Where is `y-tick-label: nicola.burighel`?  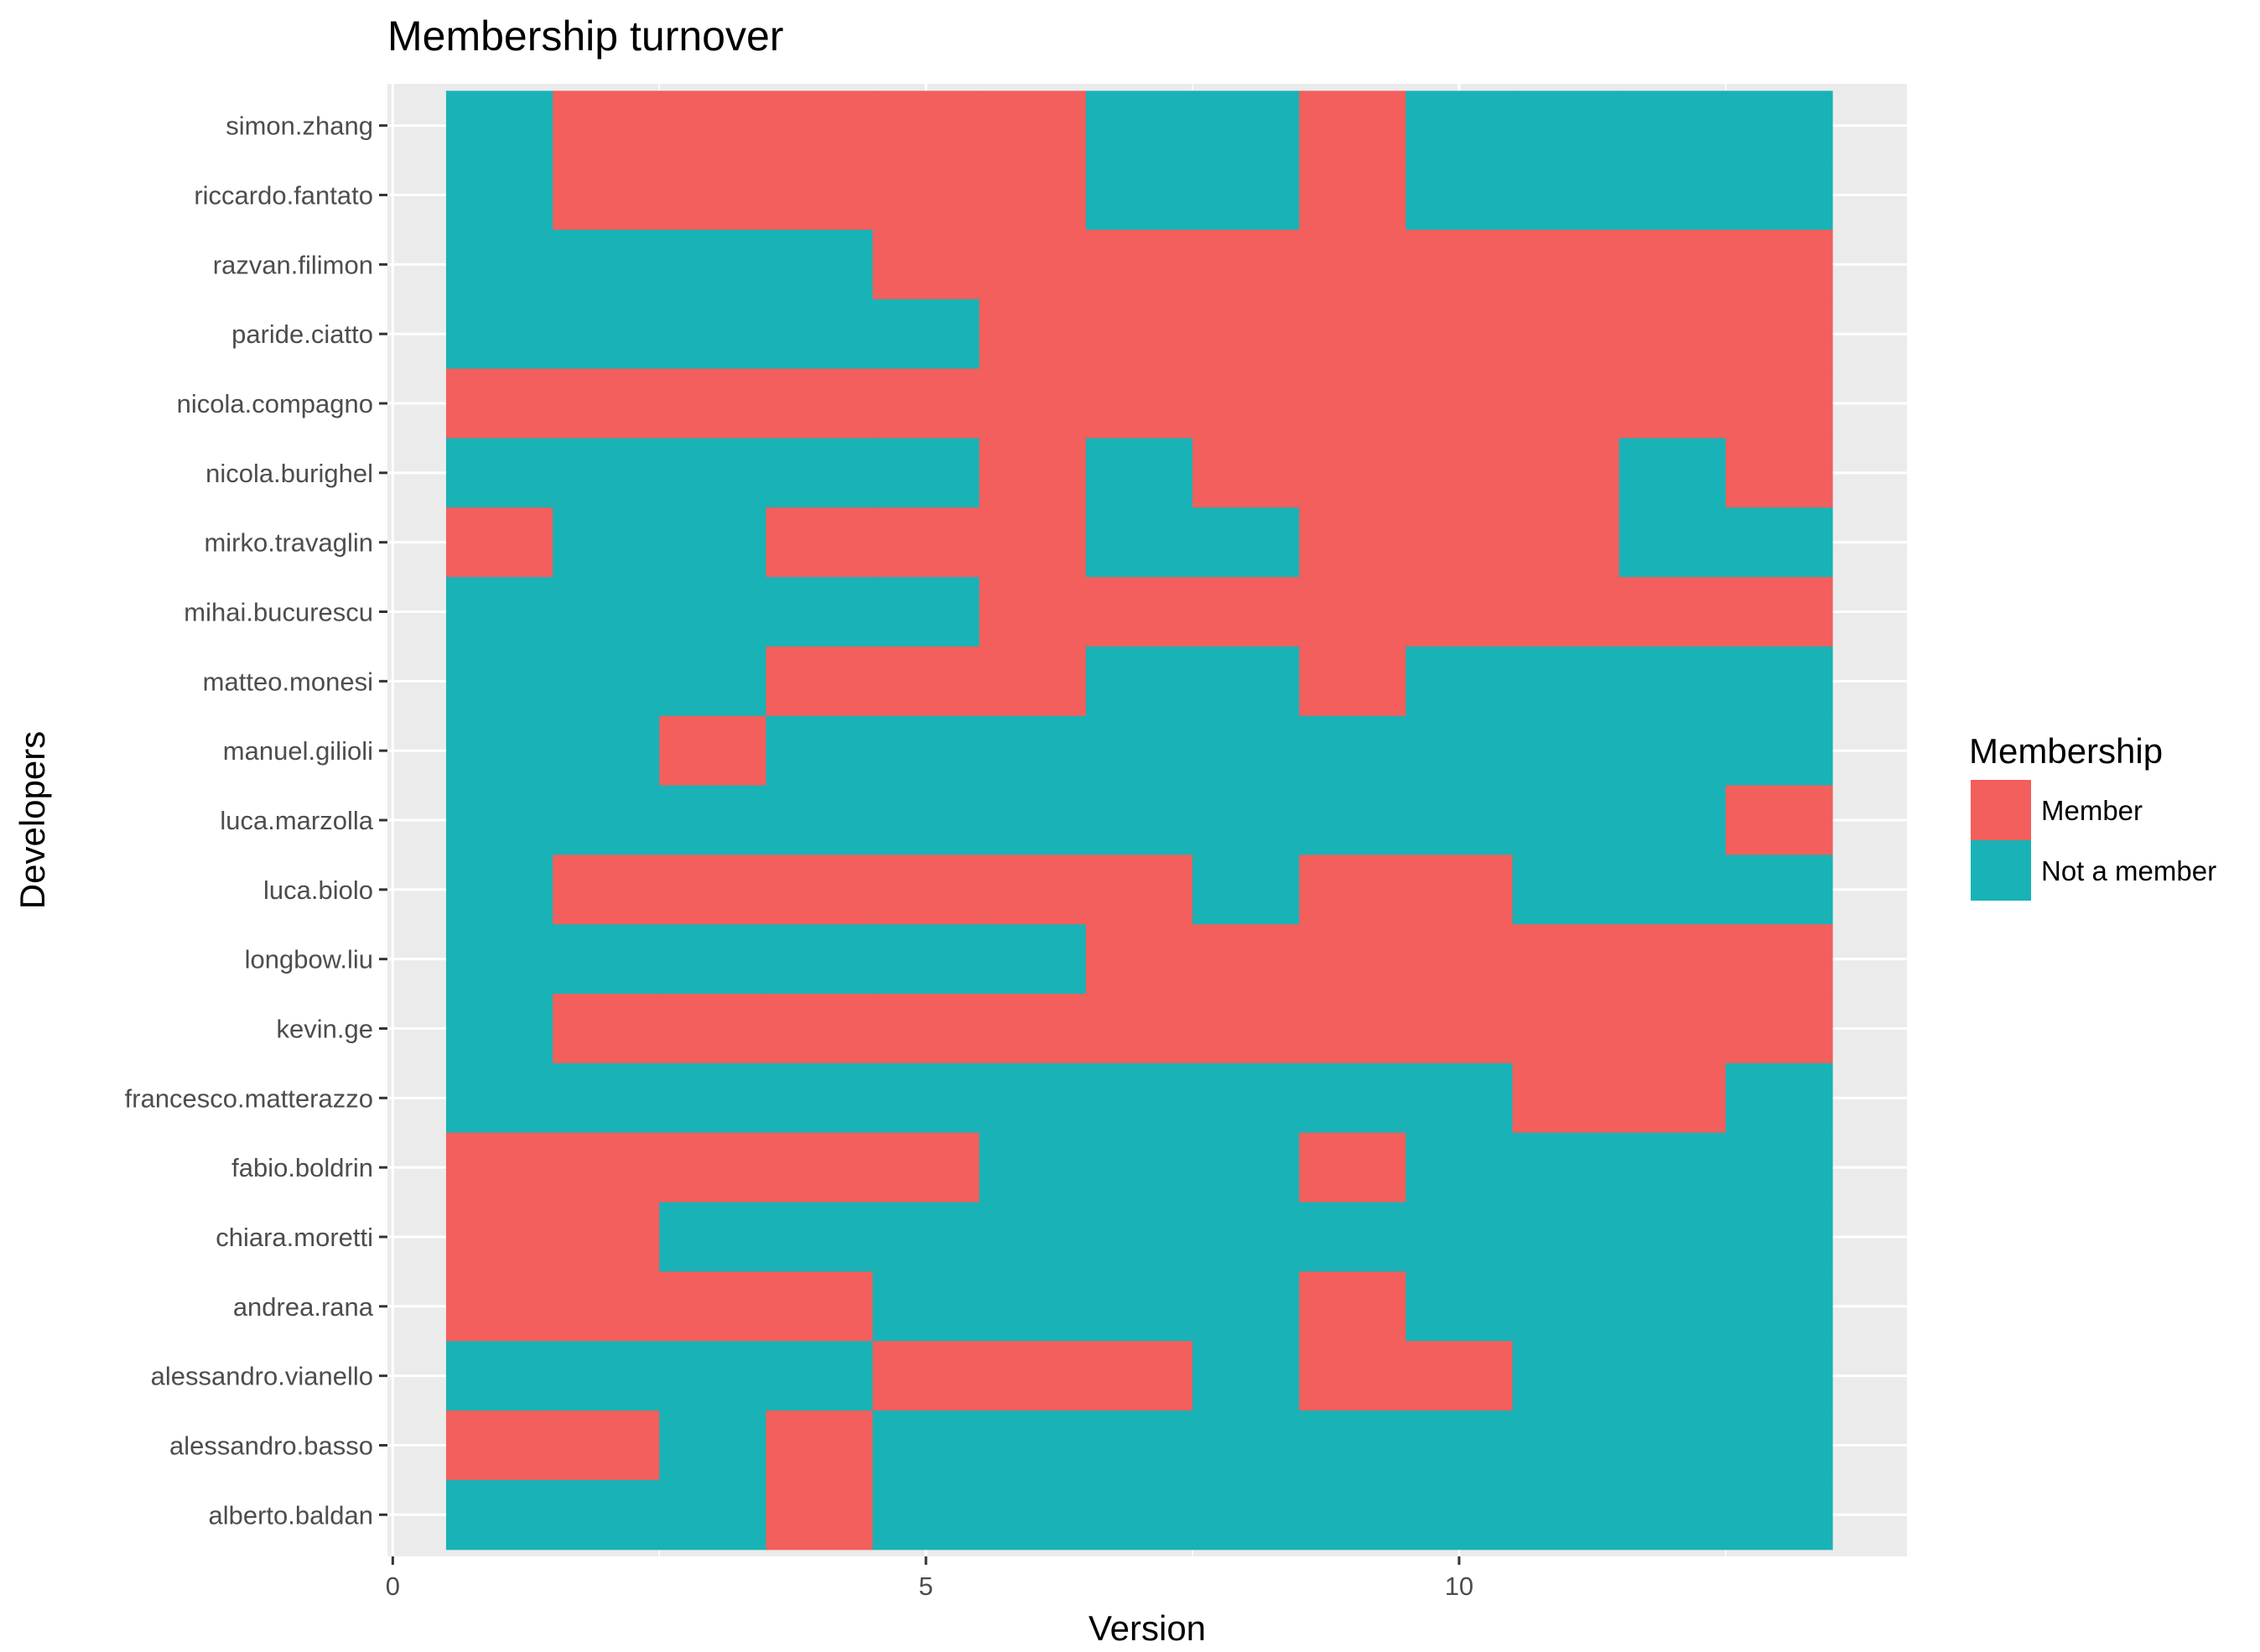 y-tick-label: nicola.burighel is located at coordinates (289, 473).